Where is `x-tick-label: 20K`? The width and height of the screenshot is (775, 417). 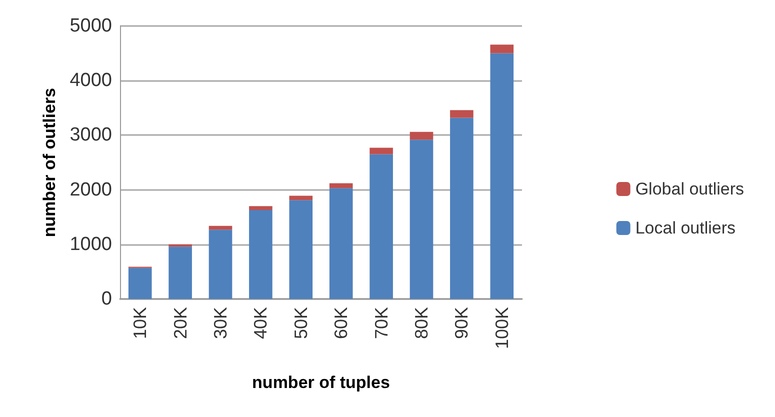 x-tick-label: 20K is located at coordinates (180, 323).